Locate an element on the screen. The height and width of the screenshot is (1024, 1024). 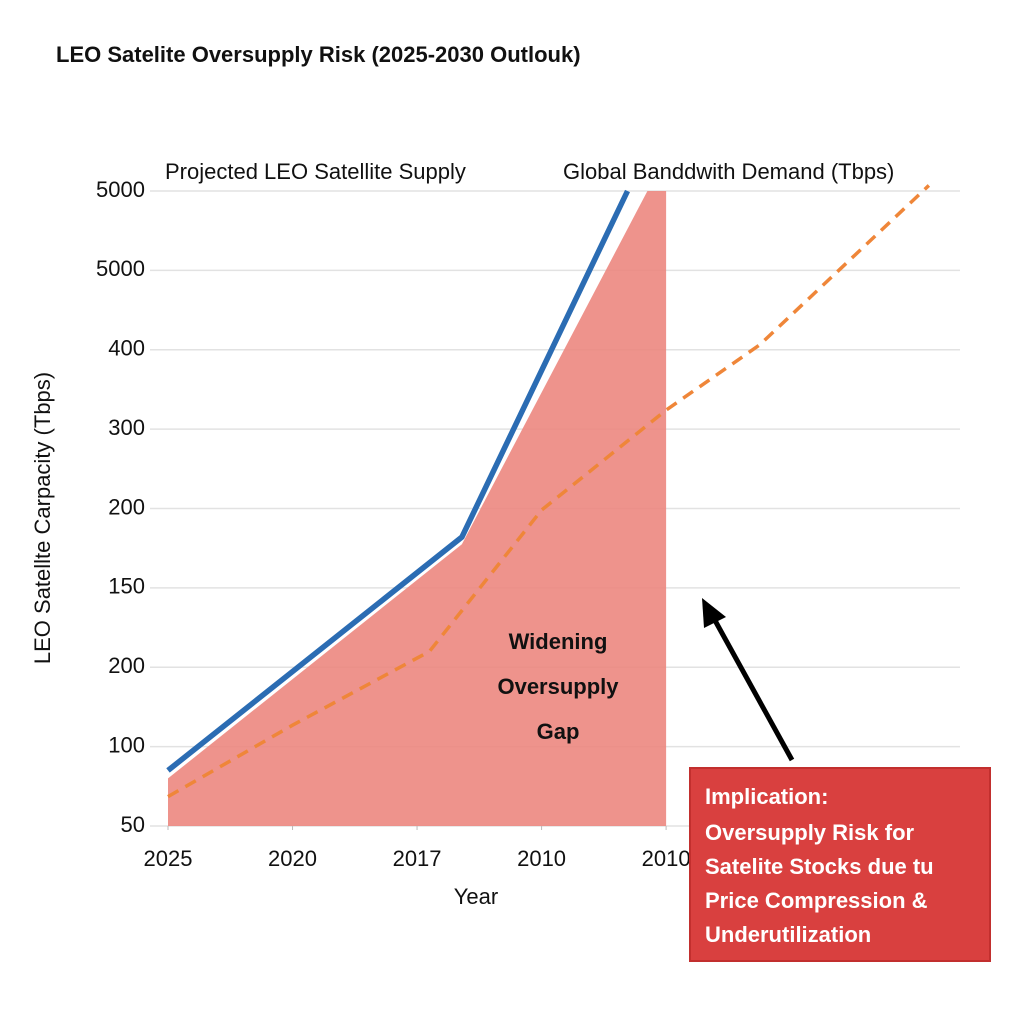
y-axis-title: LEO Satellte Carpacity (Tbps) is located at coordinates (42, 518).